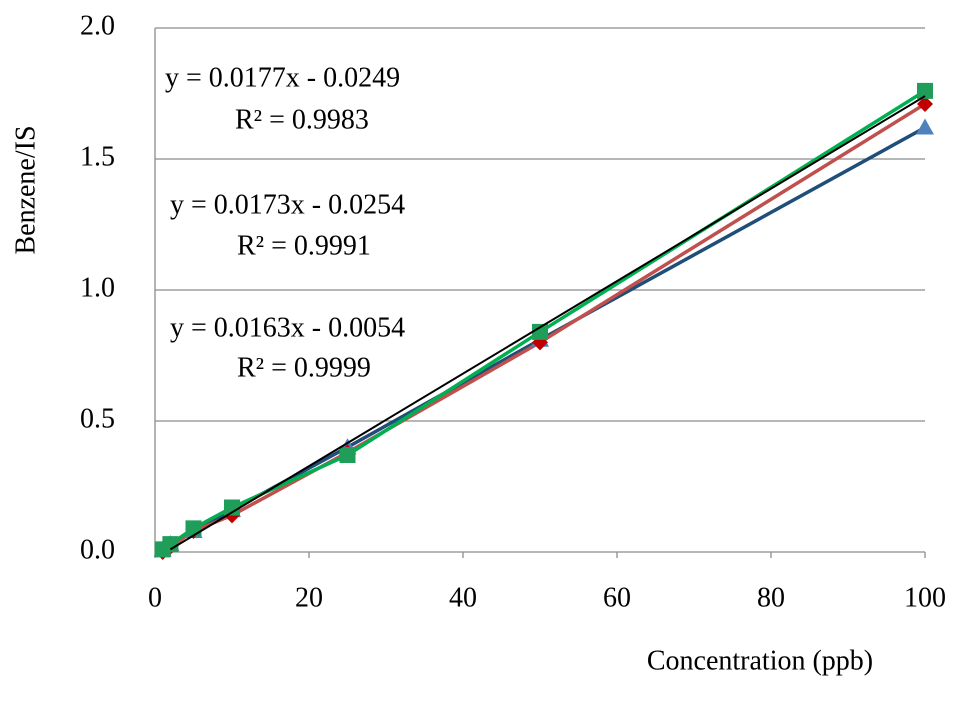 The width and height of the screenshot is (974, 702). Describe the element at coordinates (97, 25) in the screenshot. I see `y-tick-label: 2.0` at that location.